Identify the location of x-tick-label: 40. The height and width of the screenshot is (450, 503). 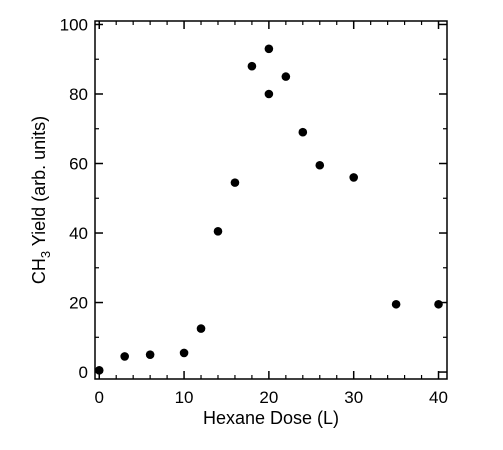
(438, 397).